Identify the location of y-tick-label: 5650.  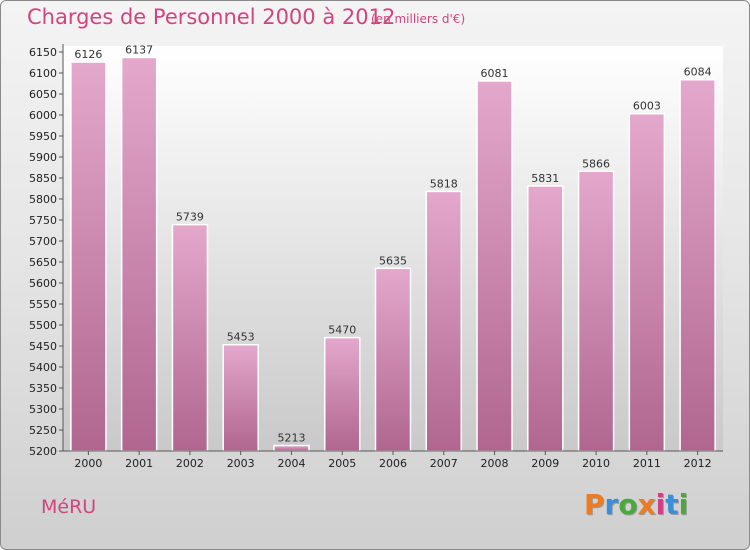
(43, 262).